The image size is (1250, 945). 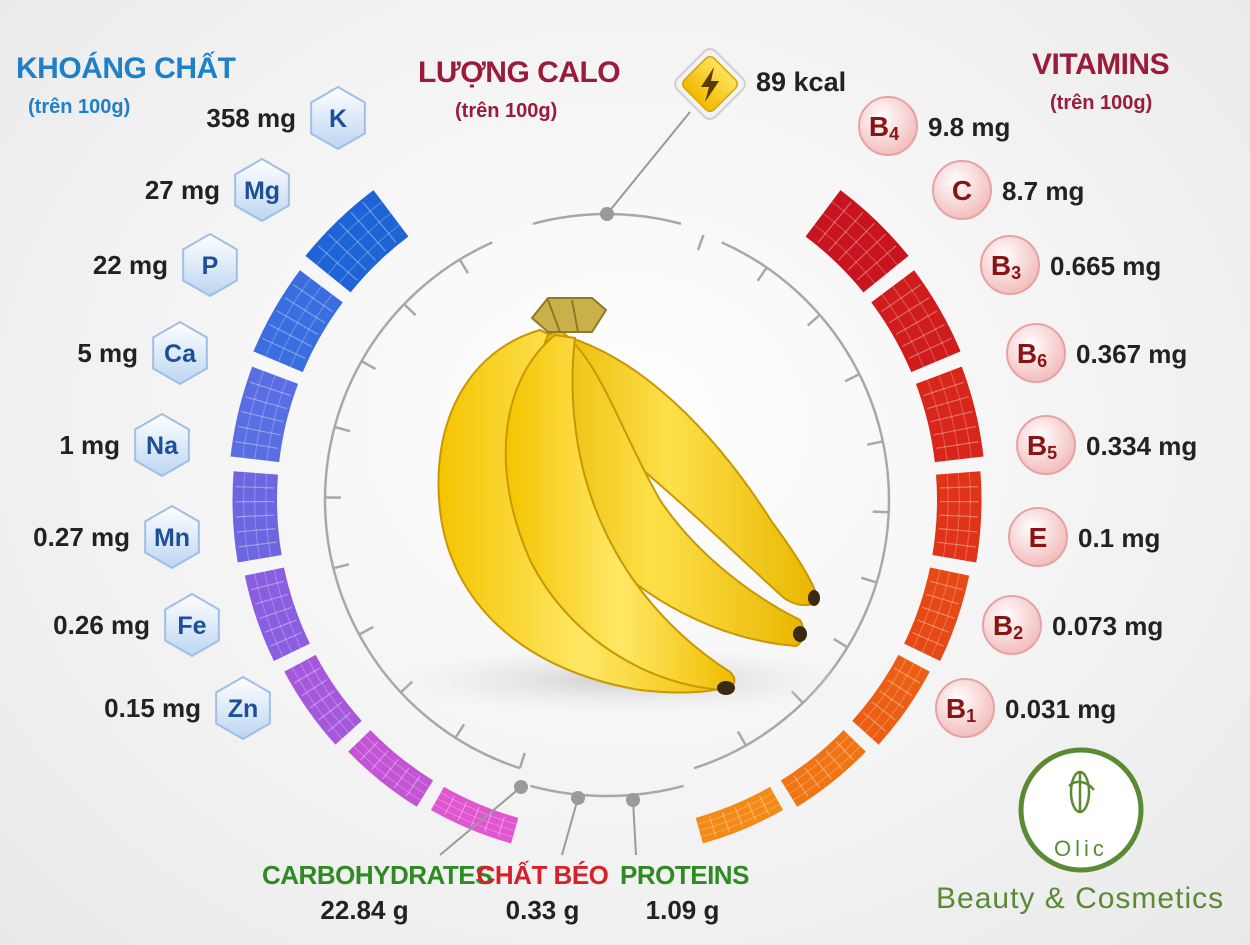 I want to click on vitamin-symbol: E, so click(x=1038, y=537).